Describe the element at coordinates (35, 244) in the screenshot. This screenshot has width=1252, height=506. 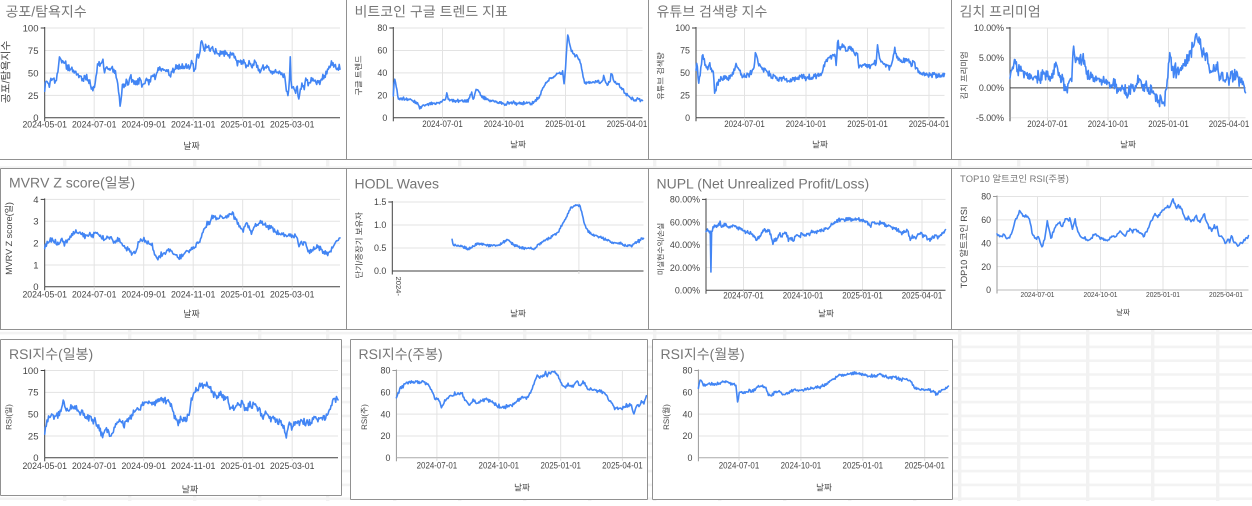
I see `svg-text: 2` at that location.